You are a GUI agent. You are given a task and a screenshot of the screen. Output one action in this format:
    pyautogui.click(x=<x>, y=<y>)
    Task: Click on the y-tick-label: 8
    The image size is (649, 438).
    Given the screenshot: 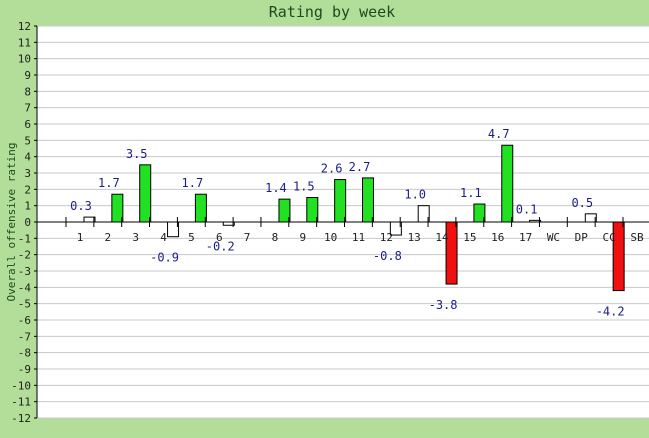 What is the action you would take?
    pyautogui.click(x=27, y=91)
    